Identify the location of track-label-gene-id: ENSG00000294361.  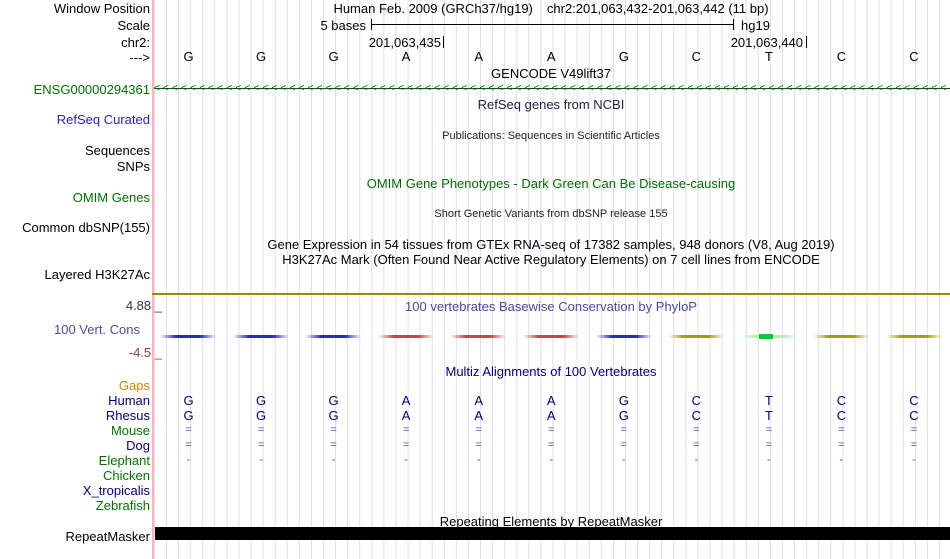
(91, 89).